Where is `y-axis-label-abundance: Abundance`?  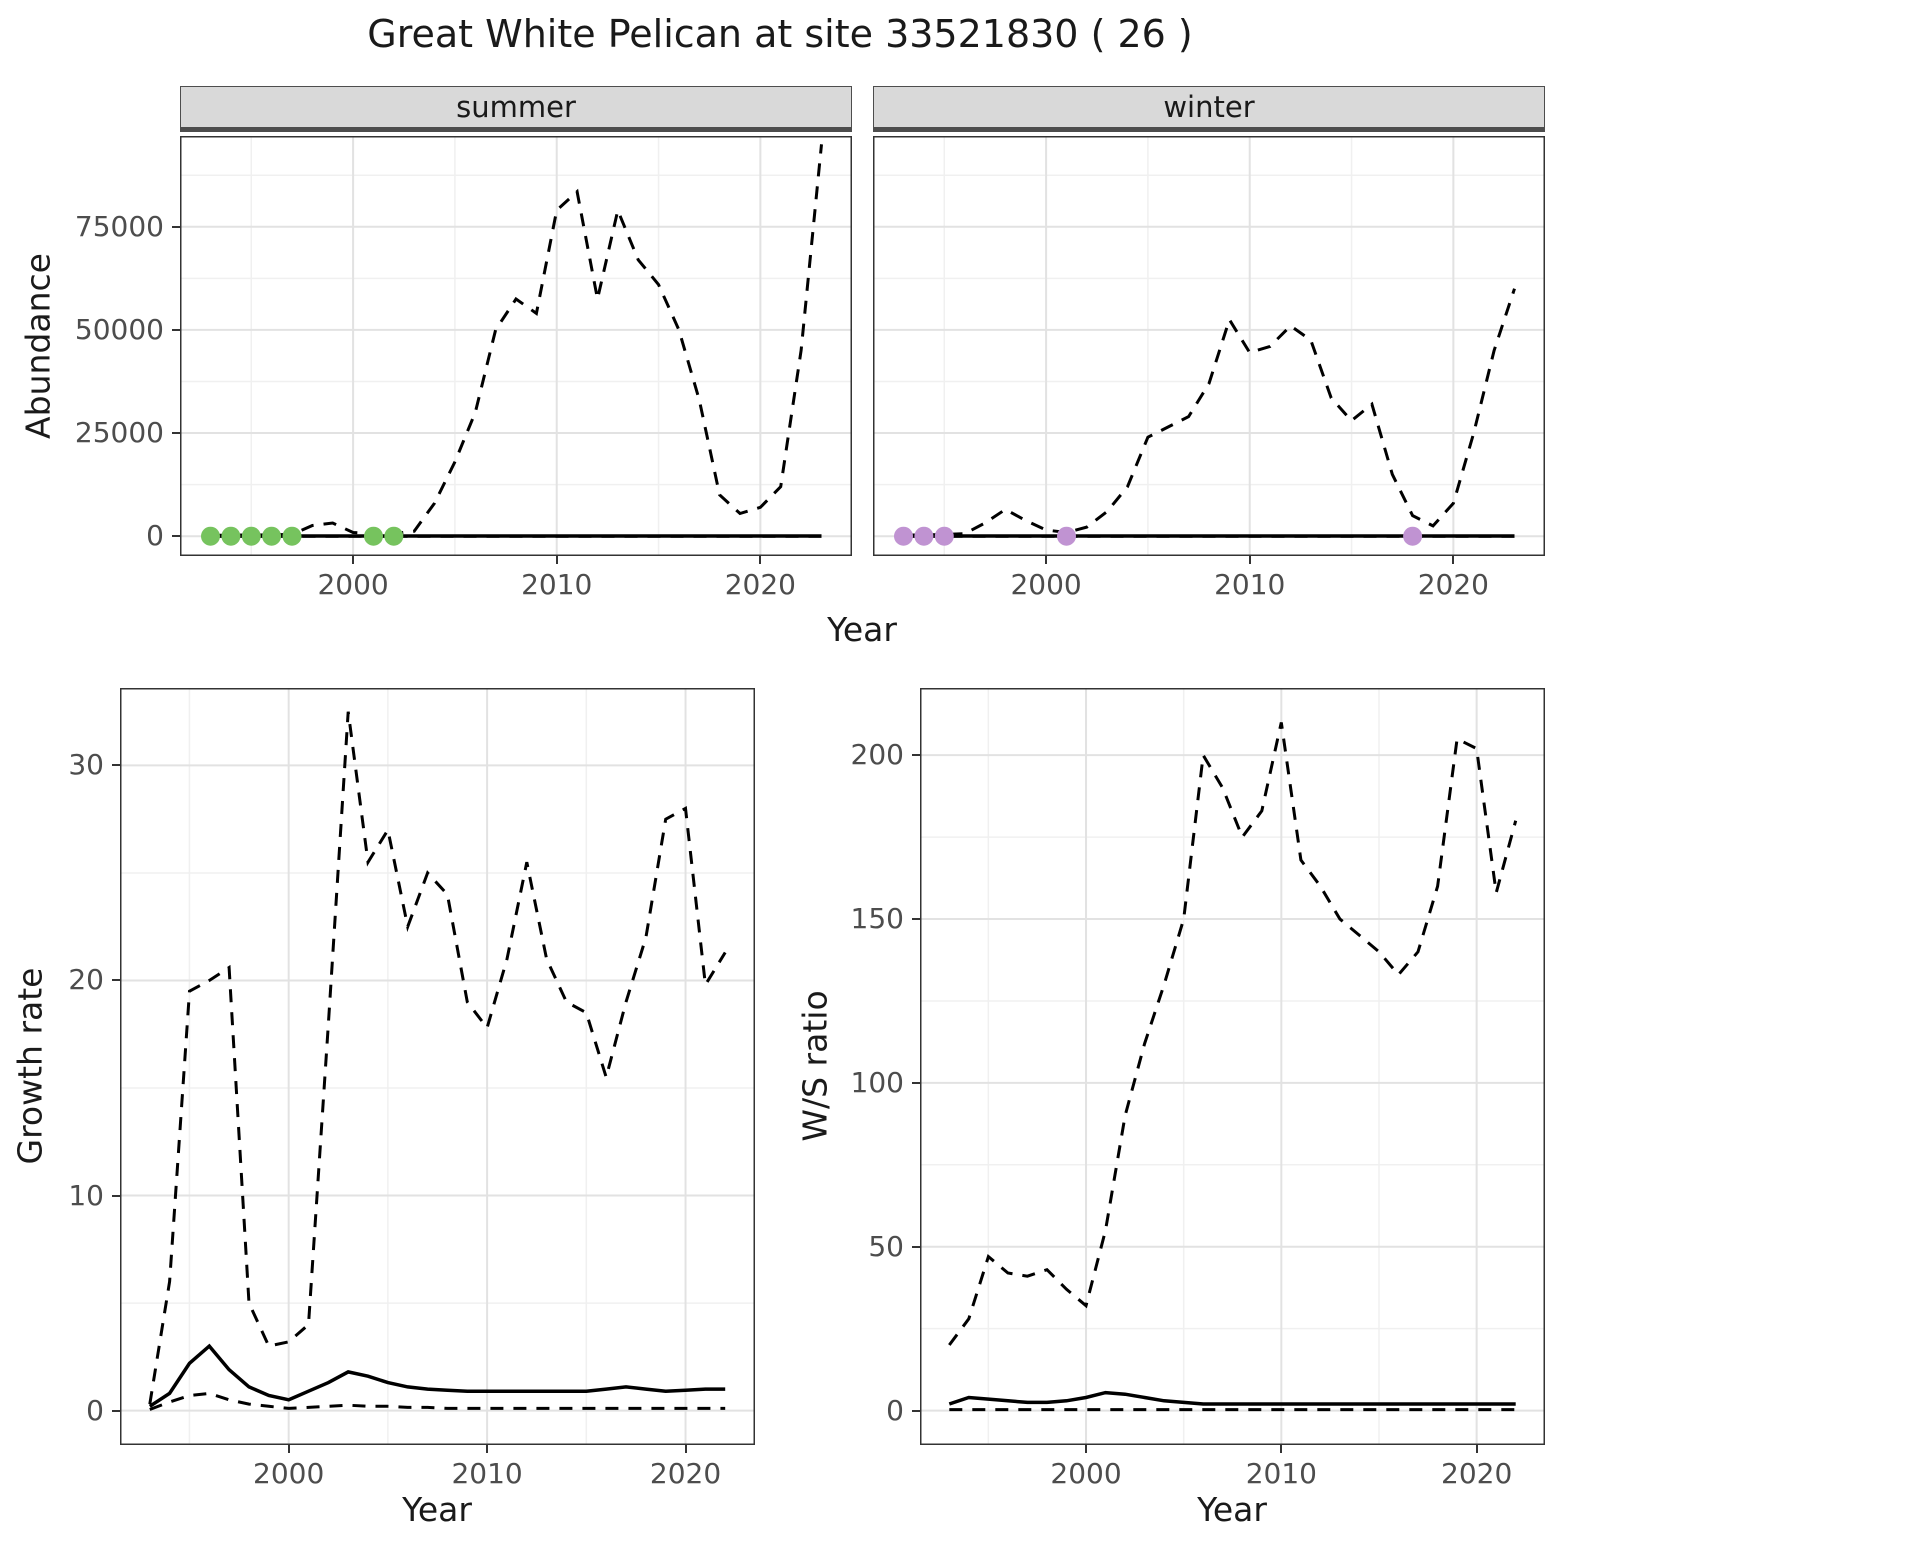
y-axis-label-abundance: Abundance is located at coordinates (38, 346).